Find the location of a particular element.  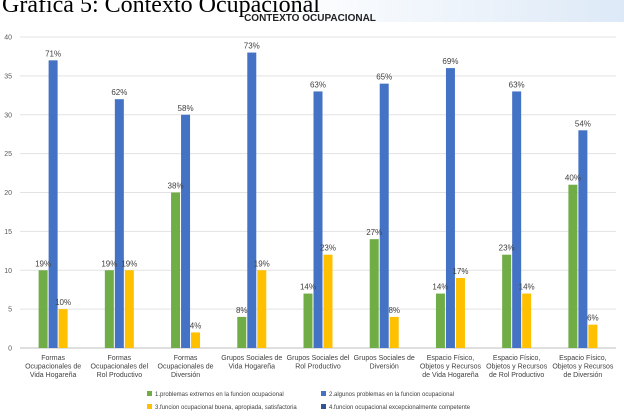

y-tick-label: 5 is located at coordinates (10, 310).